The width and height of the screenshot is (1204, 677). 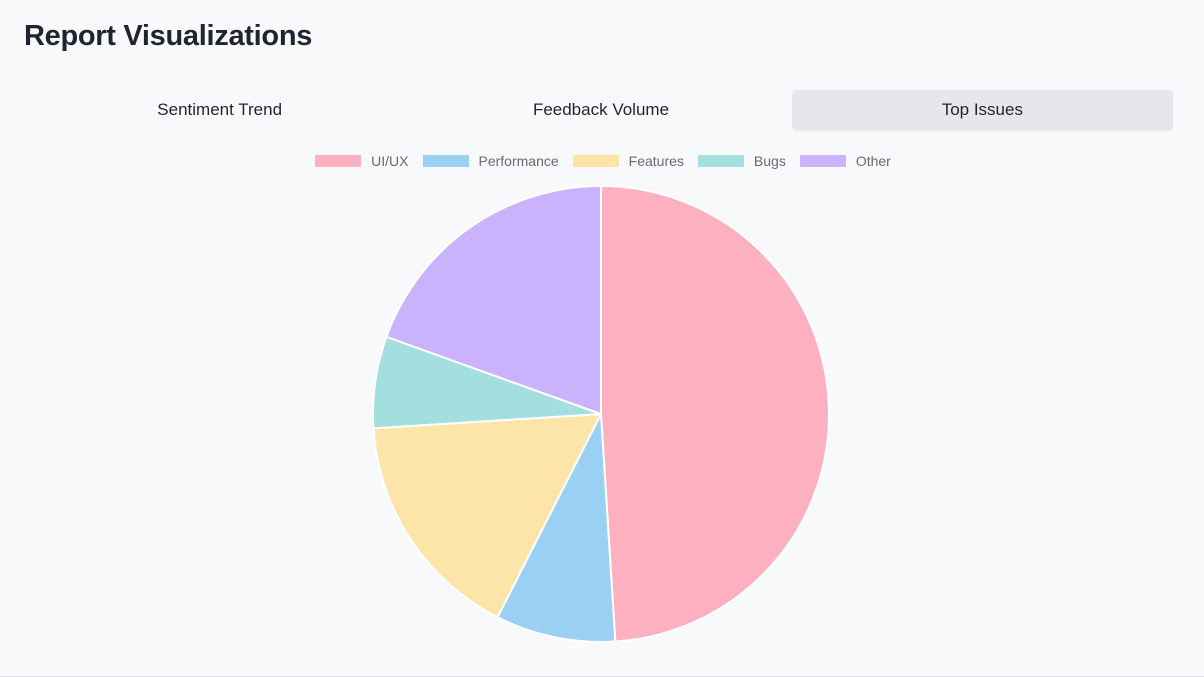 I want to click on legend-item-performance: Performance, so click(x=490, y=161).